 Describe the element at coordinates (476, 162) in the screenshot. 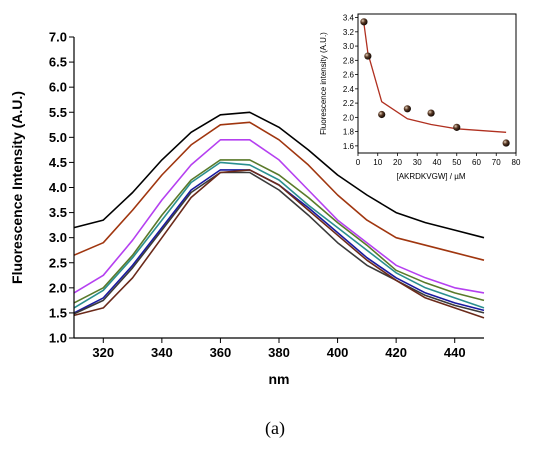

I see `inset-x-tick-label: 60` at that location.